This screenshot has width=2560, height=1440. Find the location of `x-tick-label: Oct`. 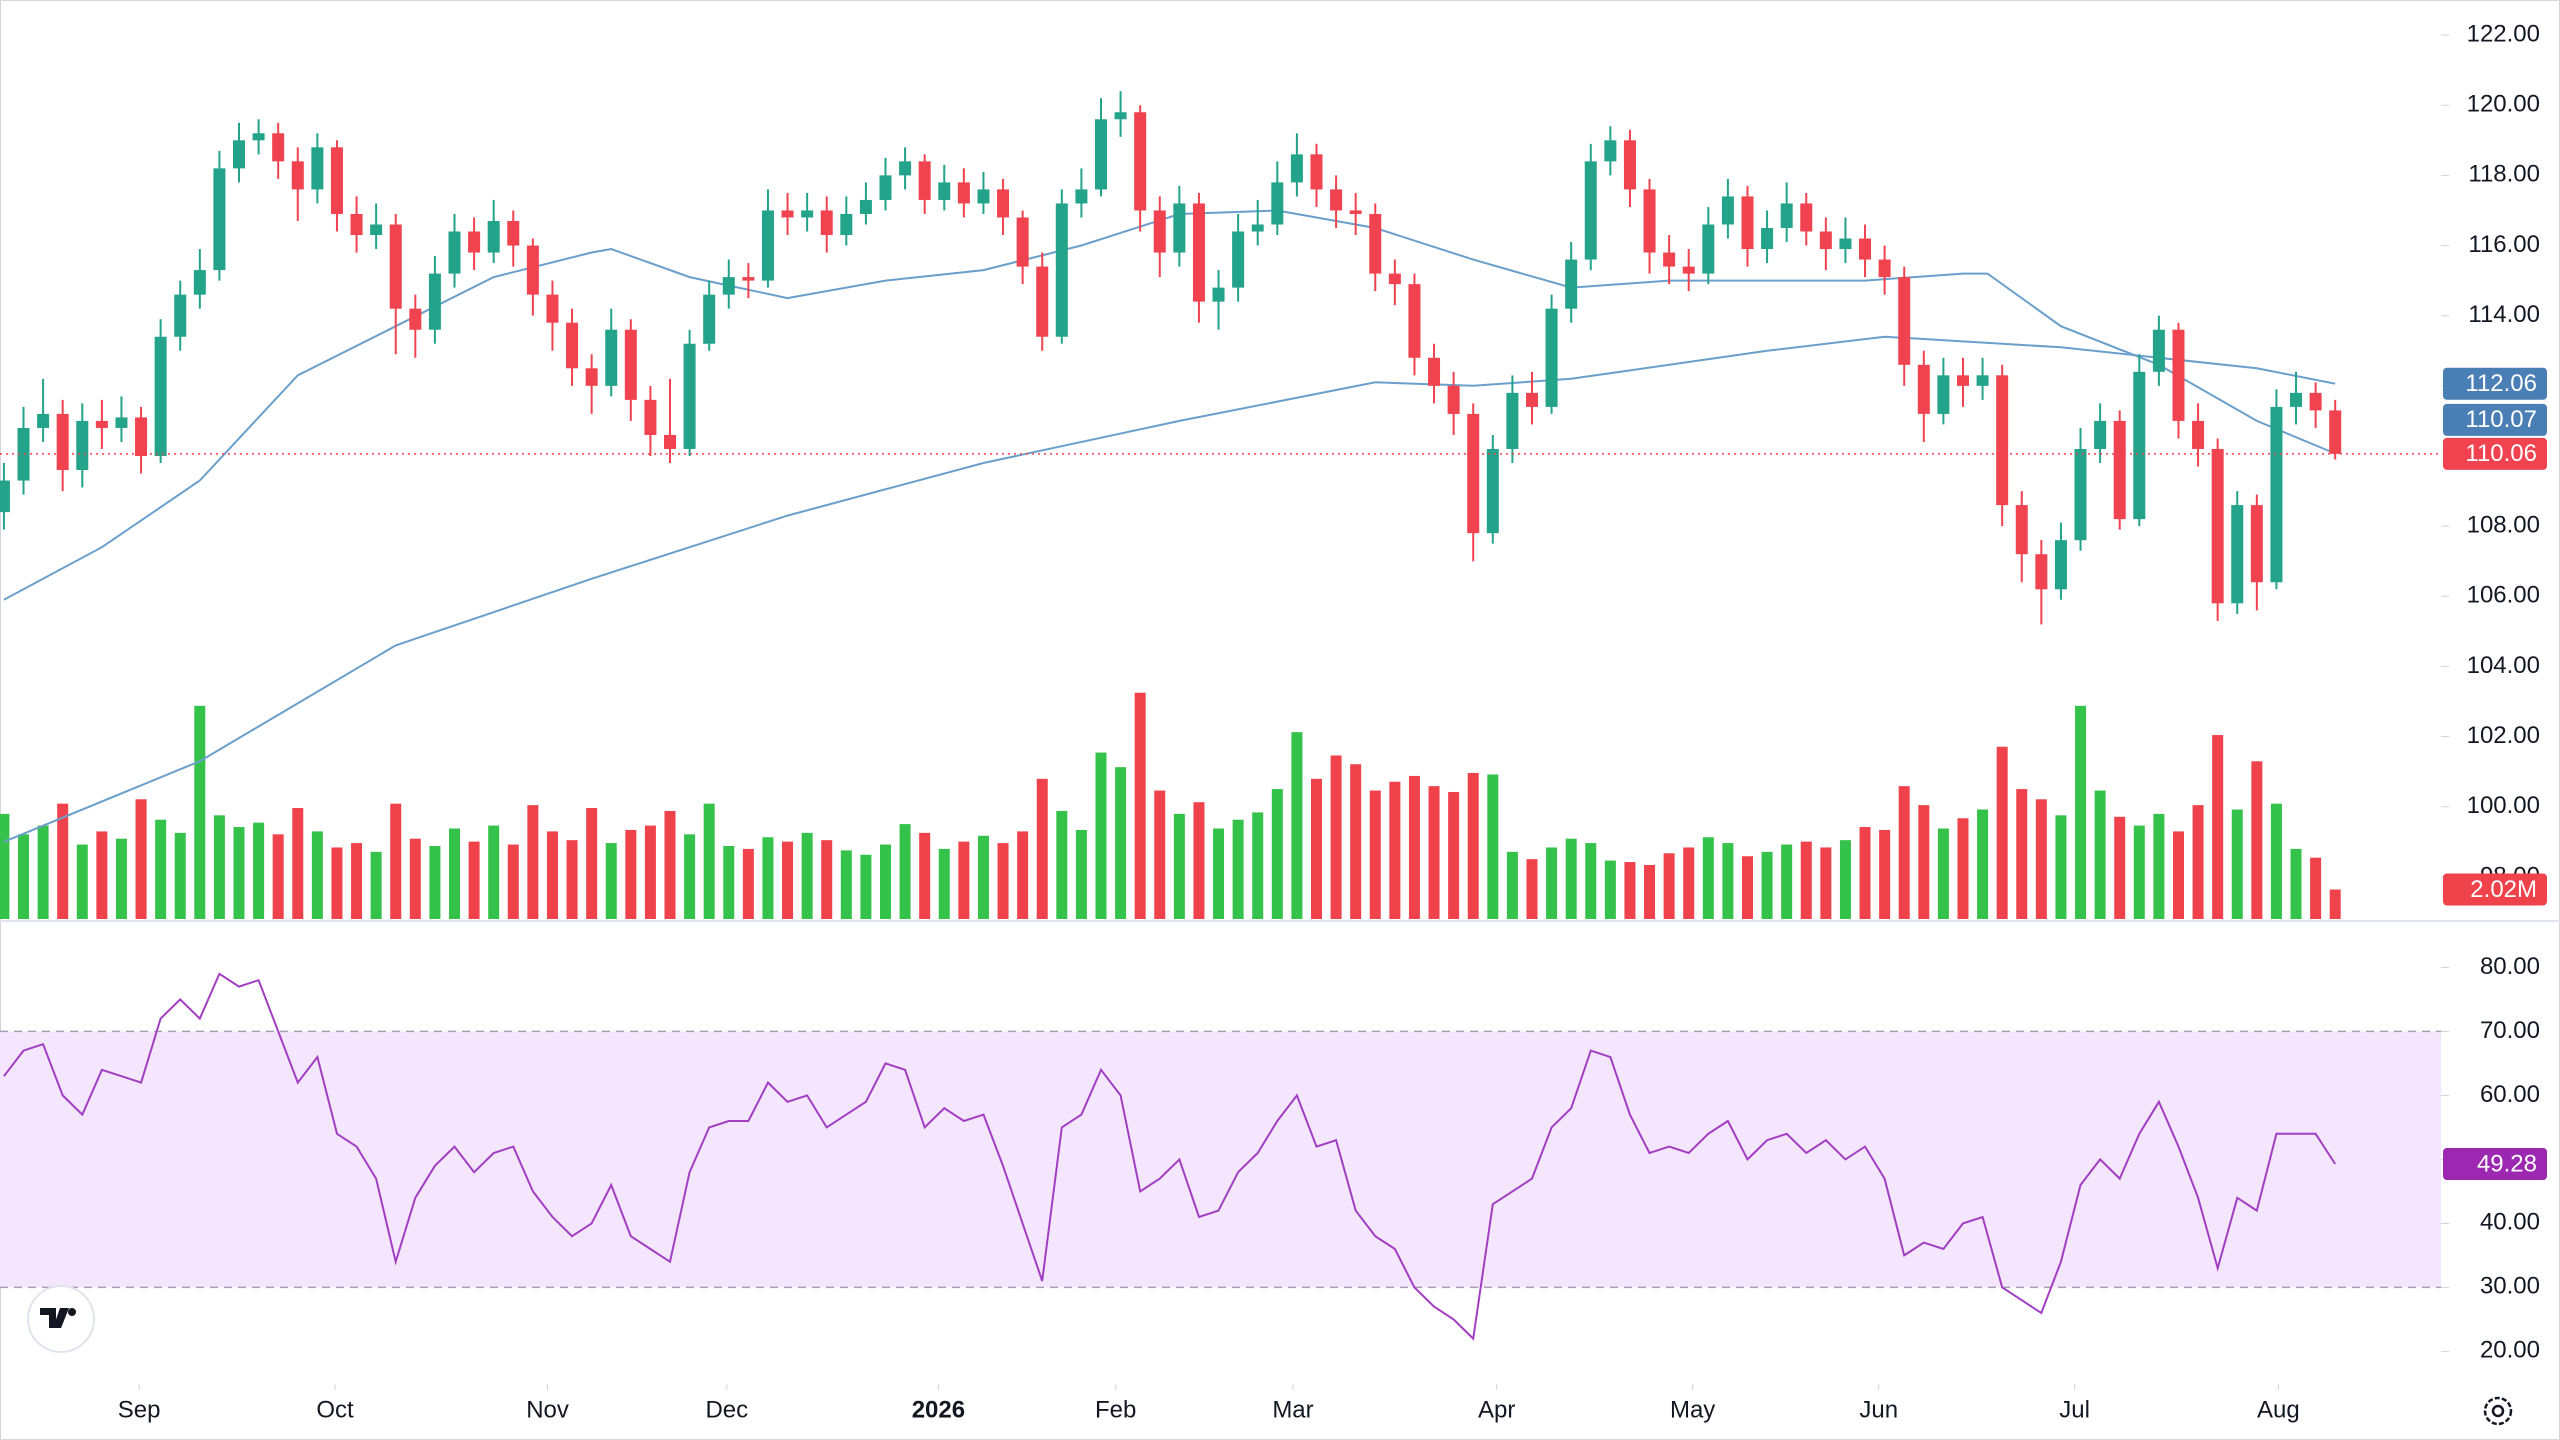

x-tick-label: Oct is located at coordinates (335, 1409).